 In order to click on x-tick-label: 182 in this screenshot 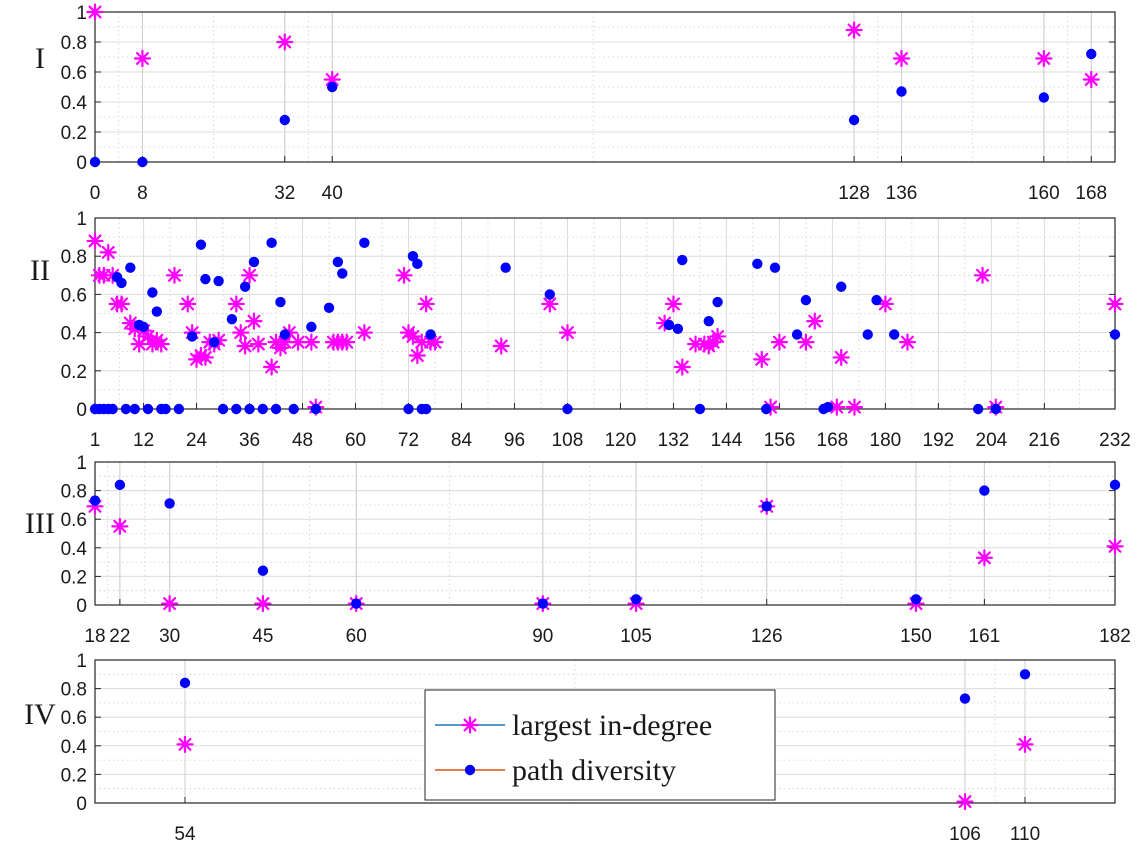, I will do `click(1115, 636)`.